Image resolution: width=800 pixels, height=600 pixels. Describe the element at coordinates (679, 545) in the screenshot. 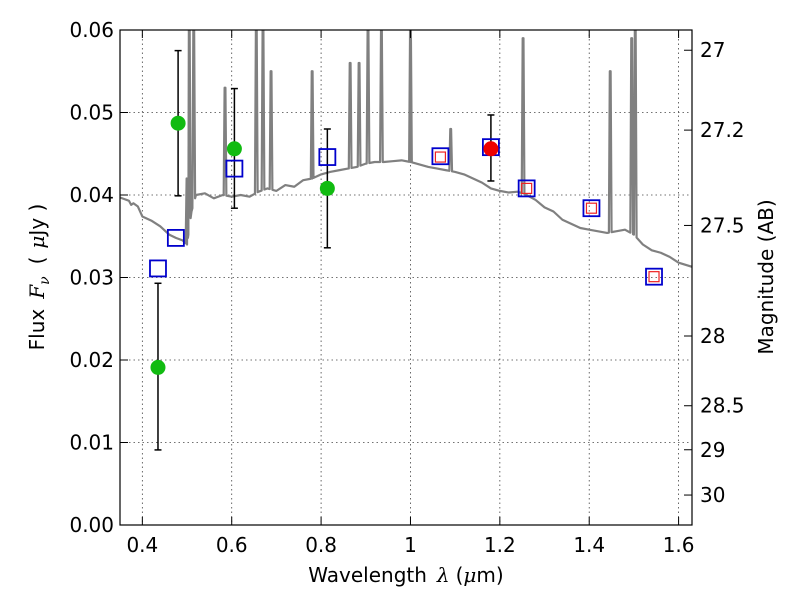

I see `x-tick-label: 1.6` at that location.